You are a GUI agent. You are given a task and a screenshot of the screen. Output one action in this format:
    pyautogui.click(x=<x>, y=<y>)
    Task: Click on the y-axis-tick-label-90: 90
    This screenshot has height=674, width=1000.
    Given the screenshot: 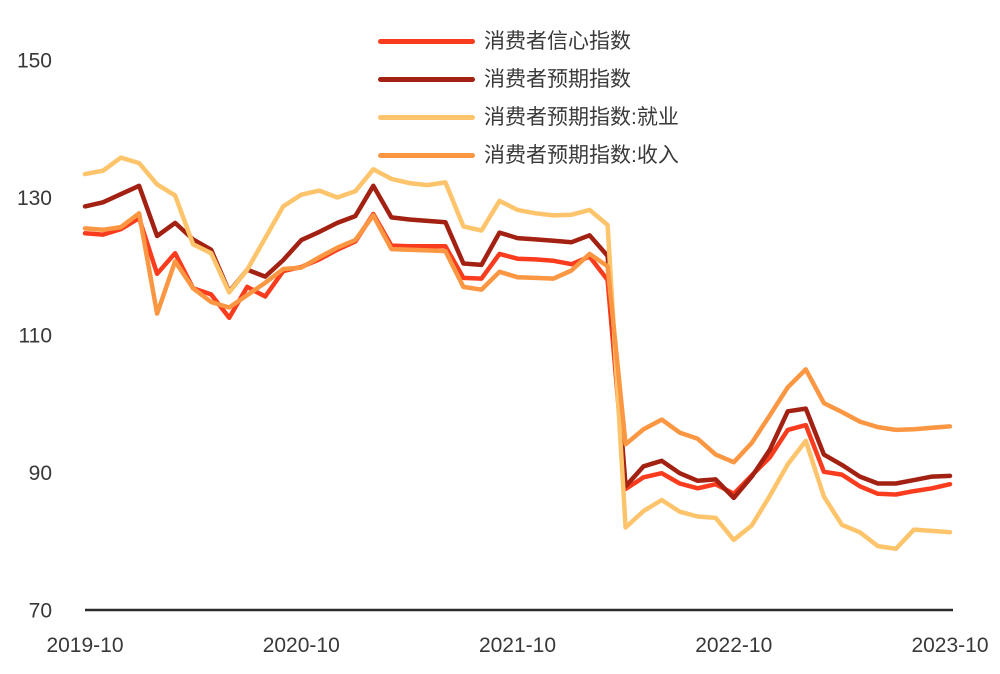 What is the action you would take?
    pyautogui.click(x=40, y=473)
    